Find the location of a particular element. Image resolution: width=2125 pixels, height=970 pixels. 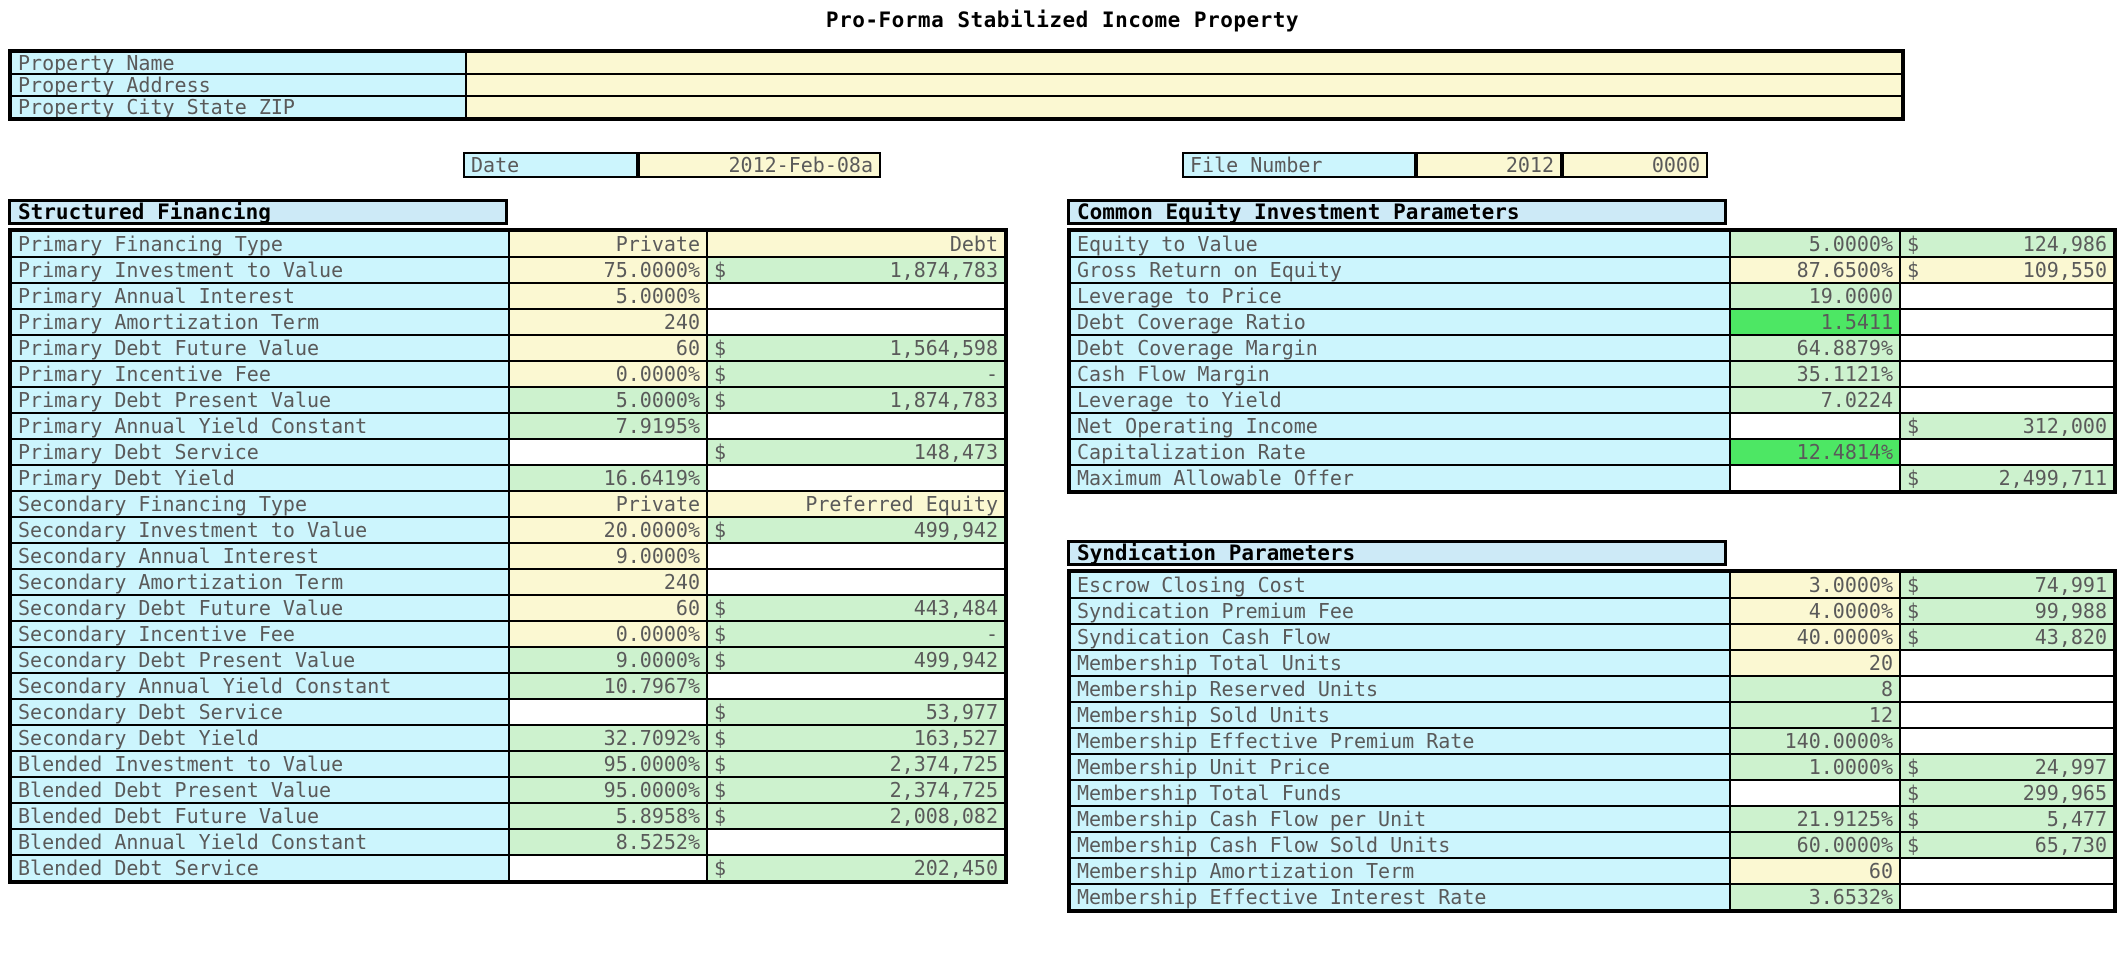

currency-amount: 43,820 is located at coordinates (2070, 637).